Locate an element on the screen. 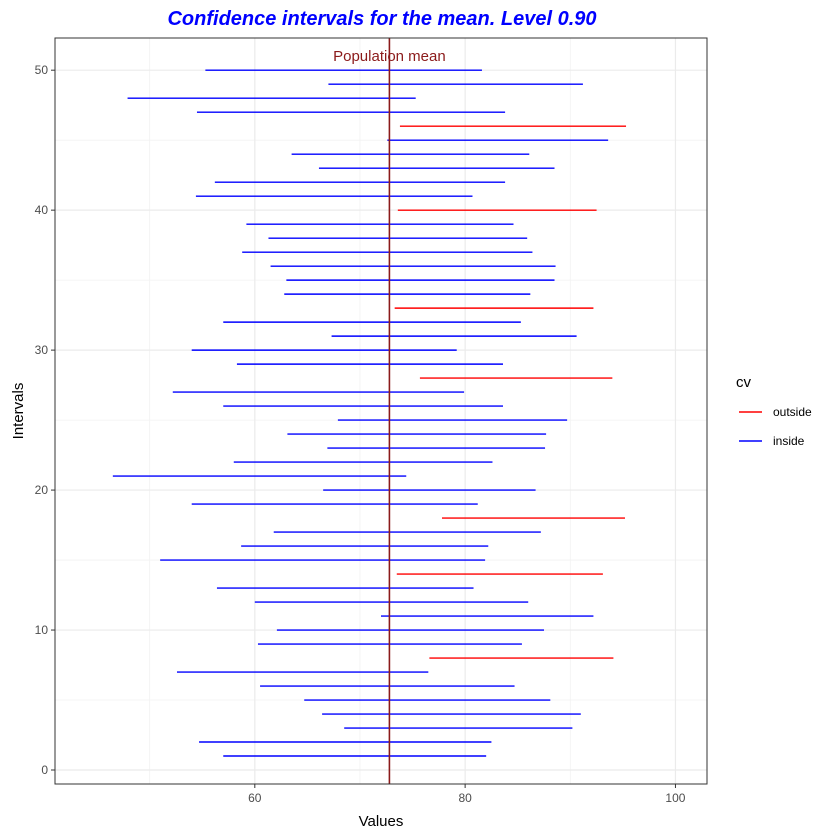 This screenshot has width=840, height=840. y-tick-label: 50 is located at coordinates (42, 70).